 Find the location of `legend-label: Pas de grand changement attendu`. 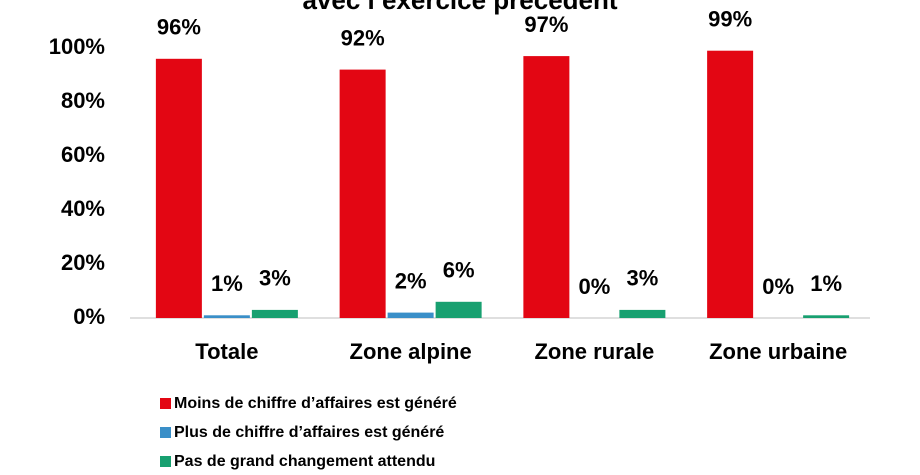

legend-label: Pas de grand changement attendu is located at coordinates (304, 461).